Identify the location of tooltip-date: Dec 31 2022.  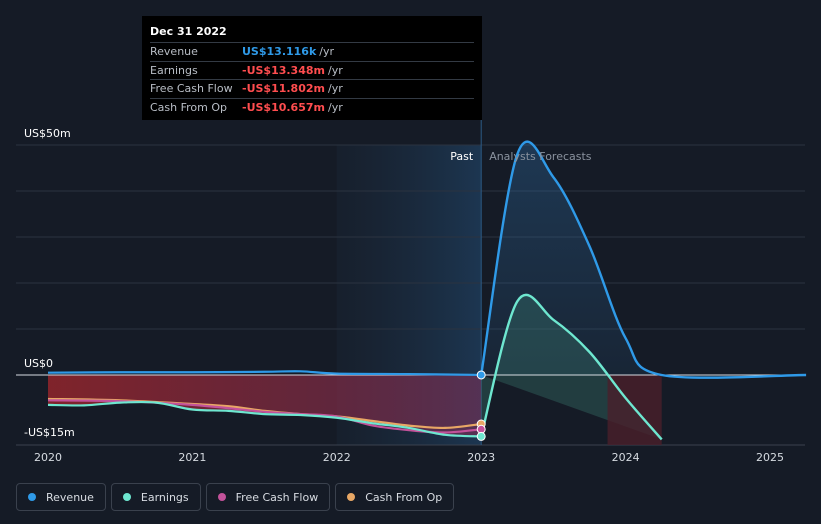
(188, 31).